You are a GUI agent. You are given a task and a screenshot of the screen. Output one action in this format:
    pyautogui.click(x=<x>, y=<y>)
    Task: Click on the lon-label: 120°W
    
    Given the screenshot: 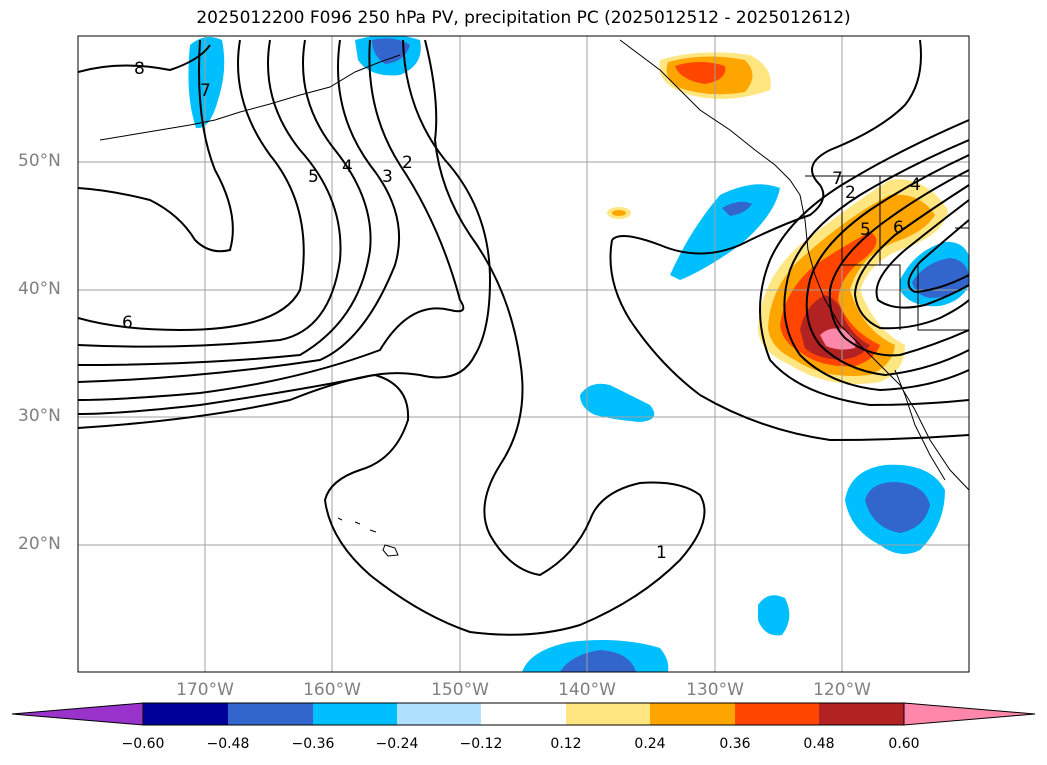 What is the action you would take?
    pyautogui.click(x=842, y=690)
    